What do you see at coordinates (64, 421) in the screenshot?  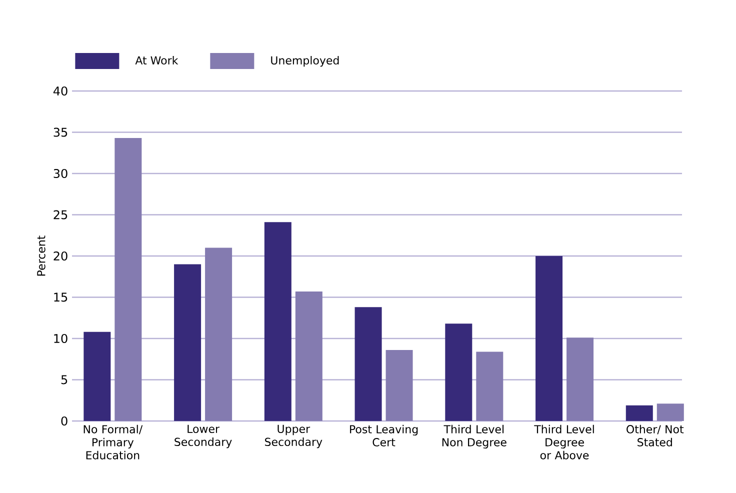 I see `y-tick-label: 0` at bounding box center [64, 421].